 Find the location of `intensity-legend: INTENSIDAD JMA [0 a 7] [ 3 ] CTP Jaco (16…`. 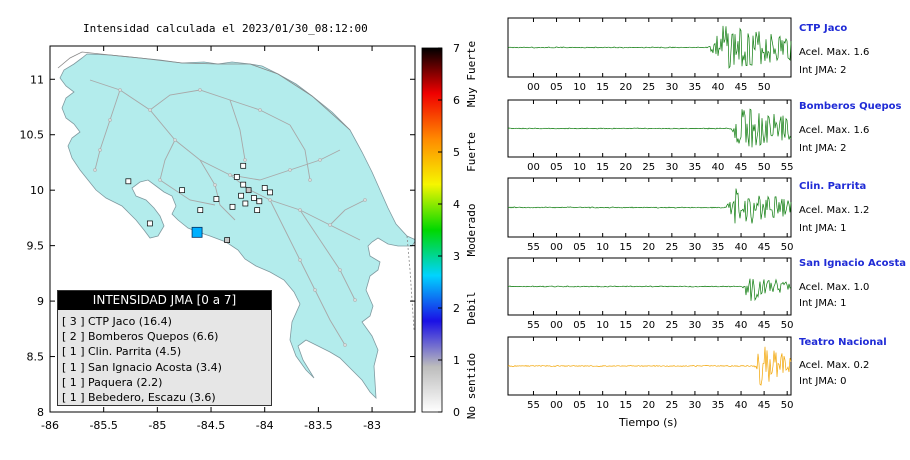

intensity-legend: INTENSIDAD JMA [0 a 7] [ 3 ] CTP Jaco (16… is located at coordinates (164, 348).